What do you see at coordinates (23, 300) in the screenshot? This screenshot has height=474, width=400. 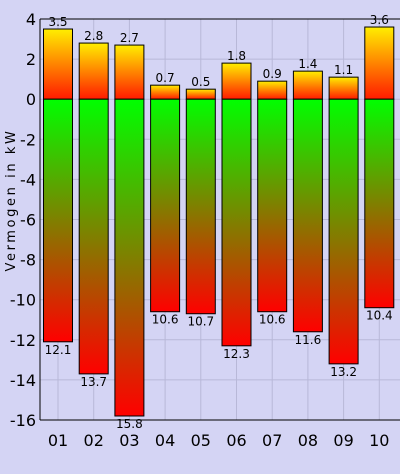 I see `y-tick-label: -10` at bounding box center [23, 300].